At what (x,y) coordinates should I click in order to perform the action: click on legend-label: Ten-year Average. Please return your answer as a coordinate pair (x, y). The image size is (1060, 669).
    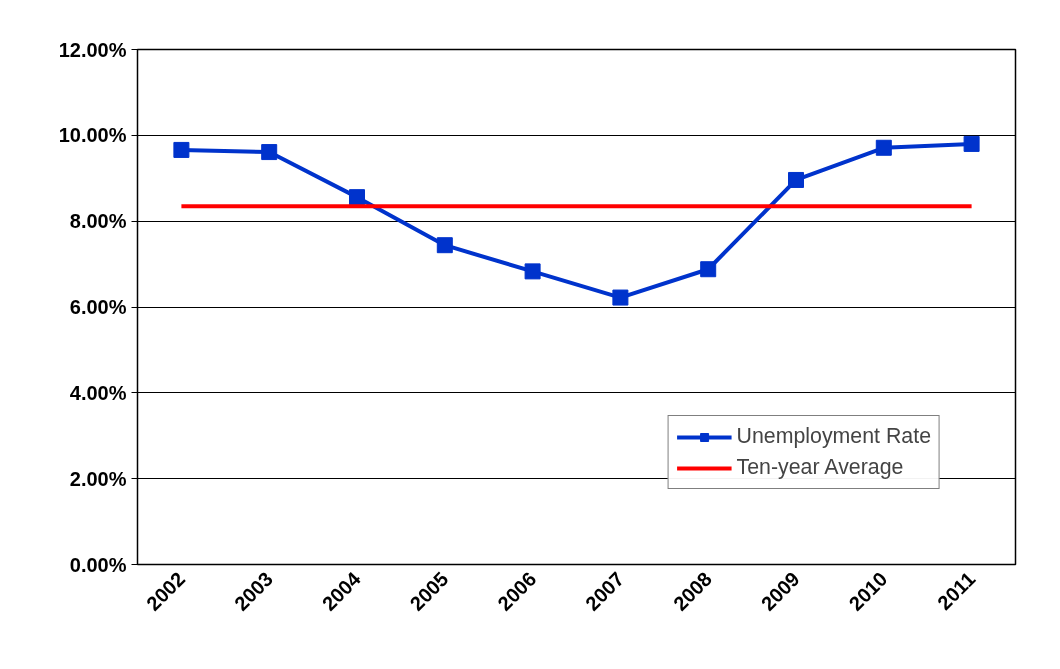
    Looking at the image, I should click on (820, 467).